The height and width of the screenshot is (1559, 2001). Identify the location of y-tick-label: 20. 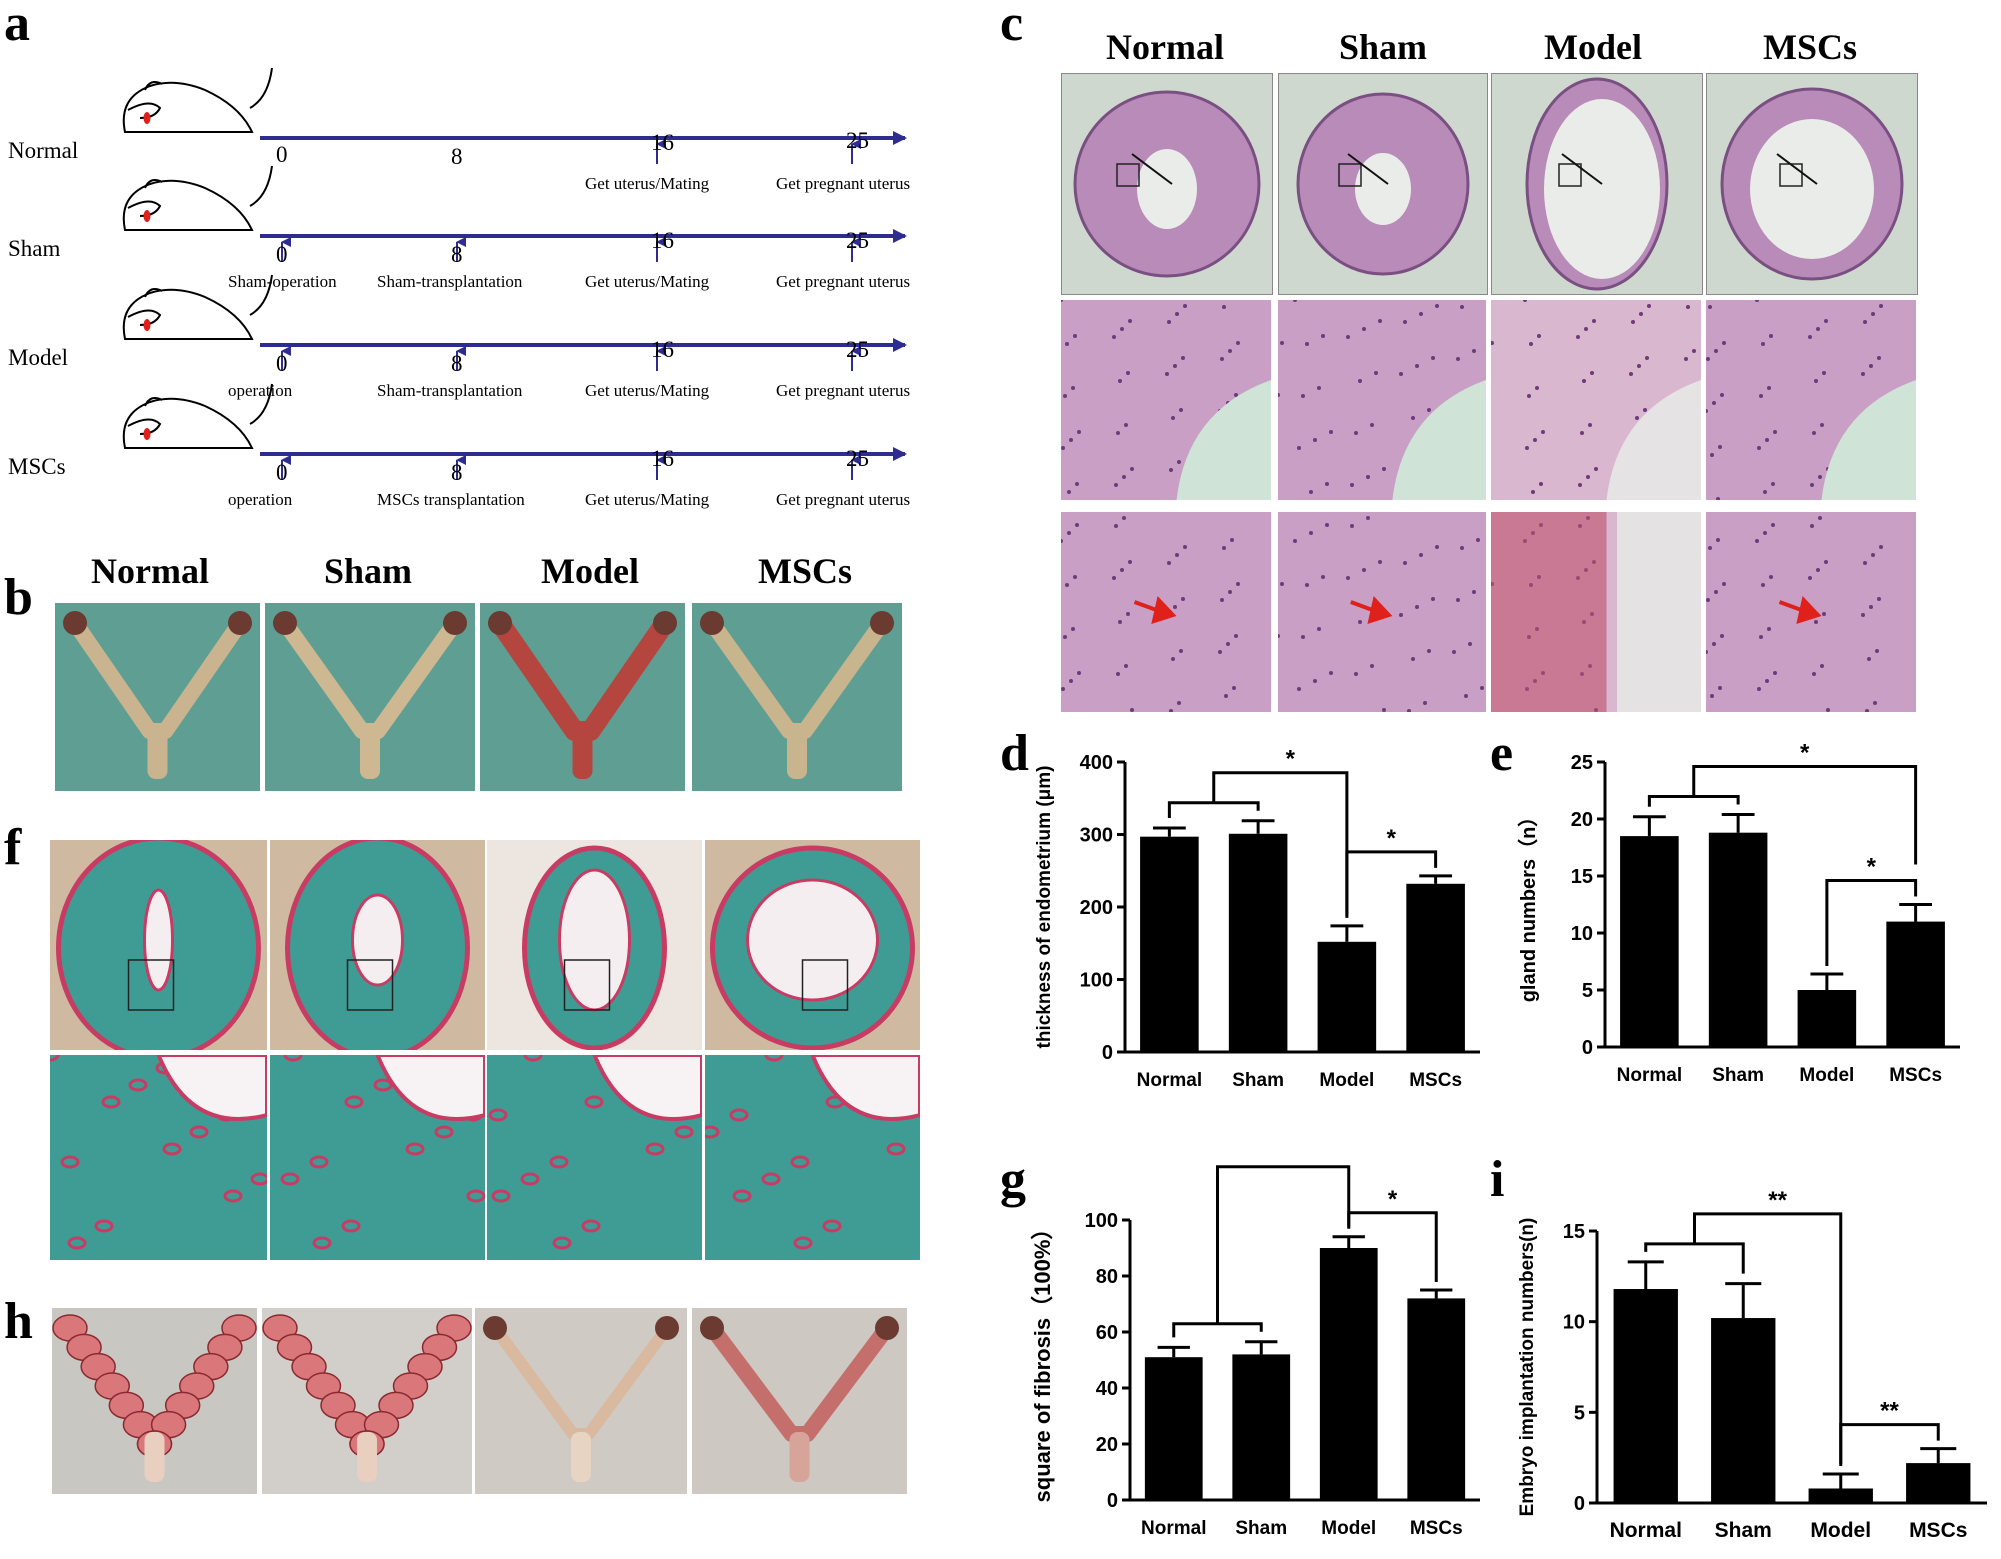
(1582, 820).